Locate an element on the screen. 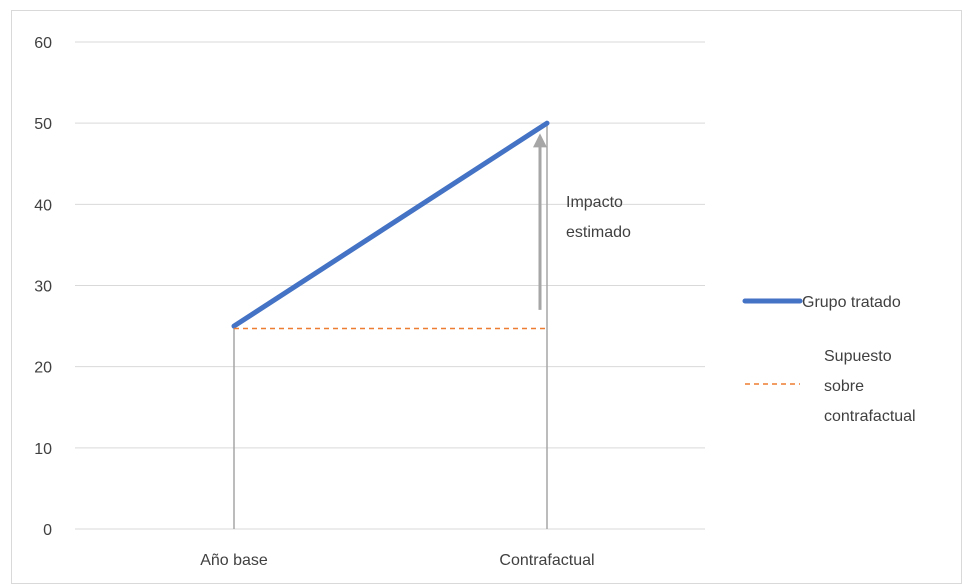 The image size is (964, 585). legend: Grupo tratado Supuesto sobre contrafactual is located at coordinates (829, 359).